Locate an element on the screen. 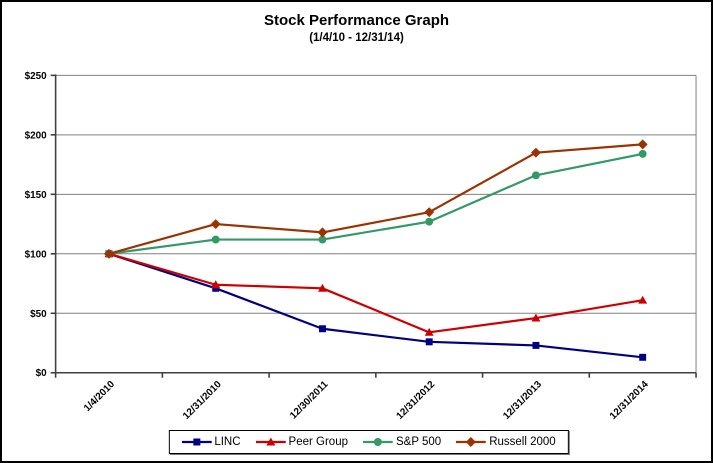  legend: LINC Peer Group S&P 500 Russell 2000 is located at coordinates (368, 442).